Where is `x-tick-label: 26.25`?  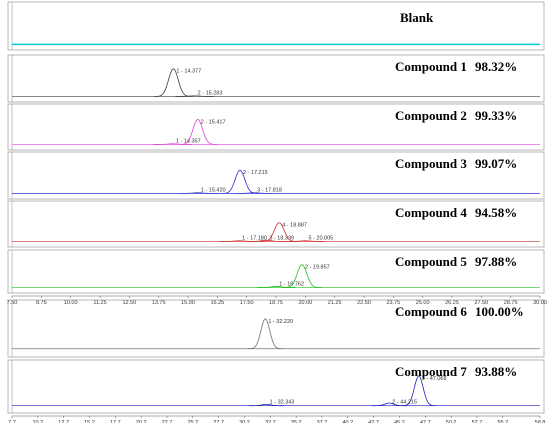
x-tick-label: 26.25 is located at coordinates (452, 303).